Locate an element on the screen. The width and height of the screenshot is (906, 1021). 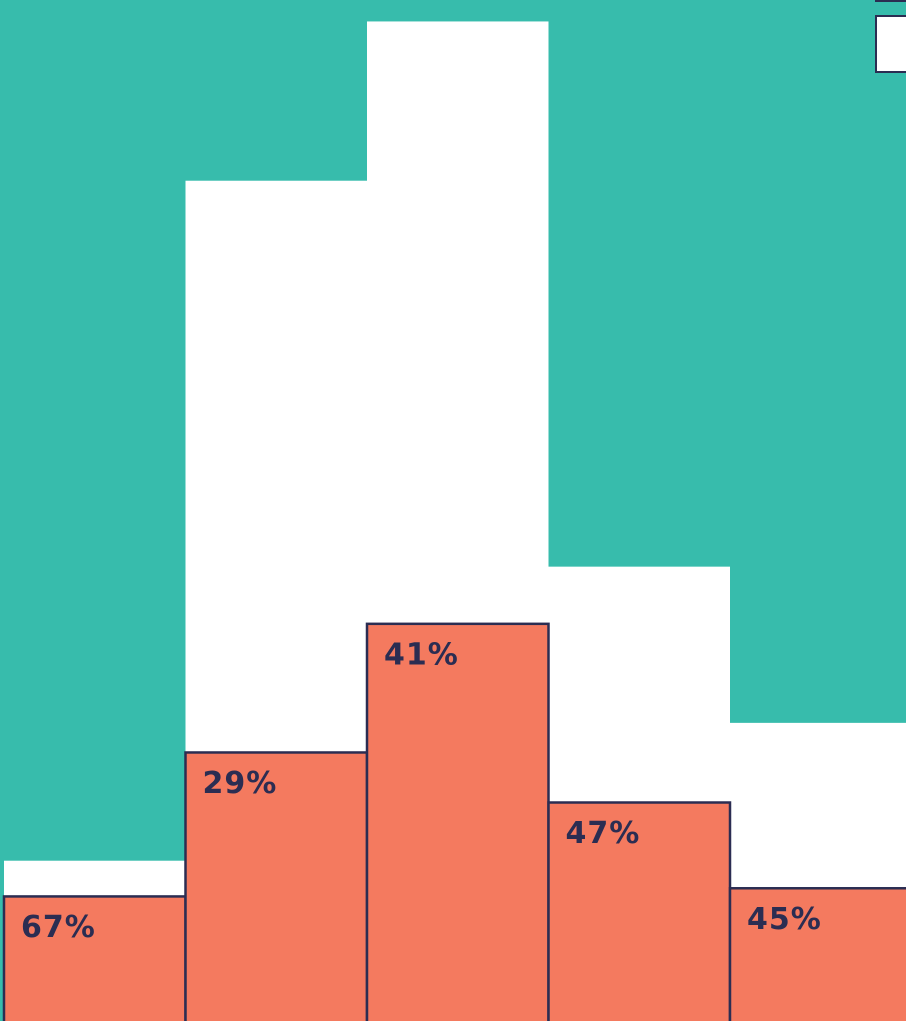
data-label: 41% is located at coordinates (421, 654).